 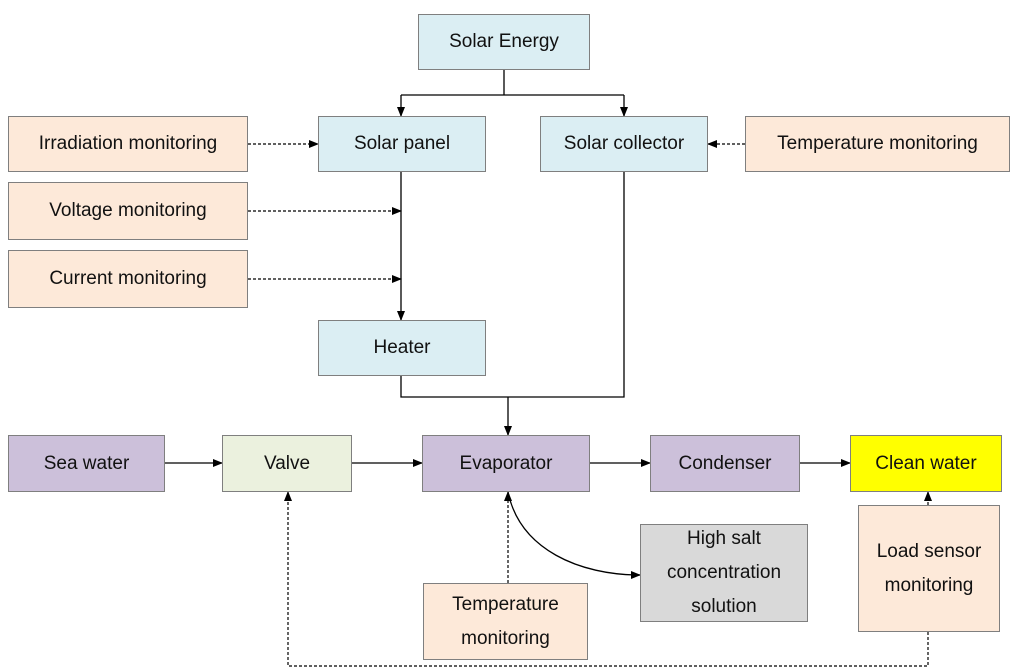 What do you see at coordinates (128, 279) in the screenshot?
I see `current-monitoring: Current monitoring` at bounding box center [128, 279].